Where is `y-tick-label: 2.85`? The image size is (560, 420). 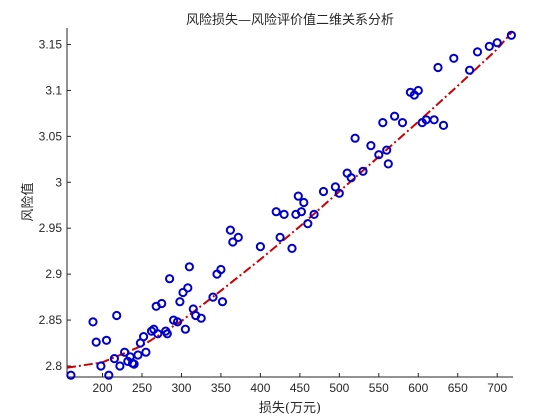
y-tick-label: 2.85 is located at coordinates (51, 320).